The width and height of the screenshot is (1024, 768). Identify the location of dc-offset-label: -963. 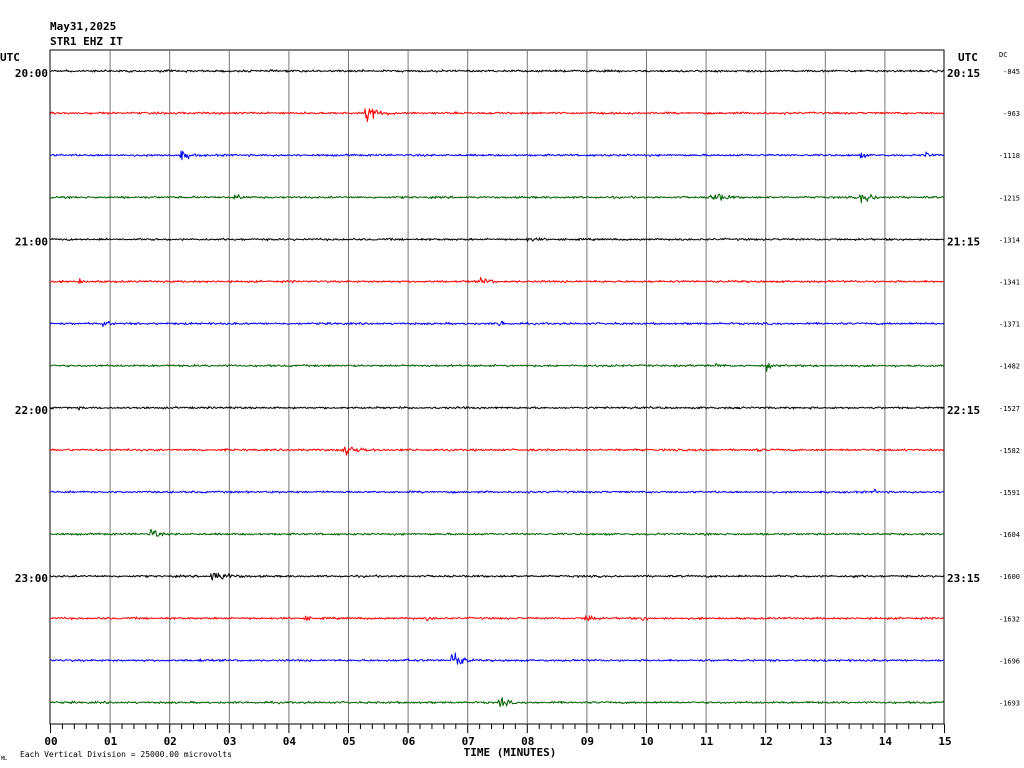
(1011, 114).